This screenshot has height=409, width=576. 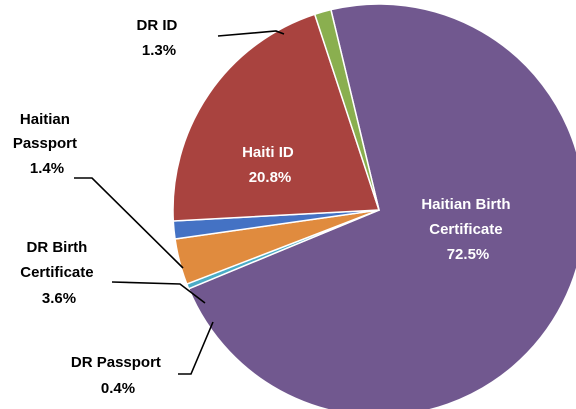 I want to click on label-haitian-passport: Haitian Passport 1.4%, so click(x=47, y=144).